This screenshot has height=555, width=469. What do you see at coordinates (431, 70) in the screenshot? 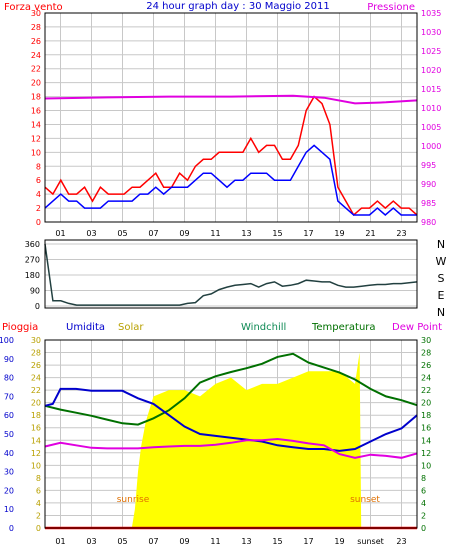
I see `right-tick-label: 1020` at bounding box center [431, 70].